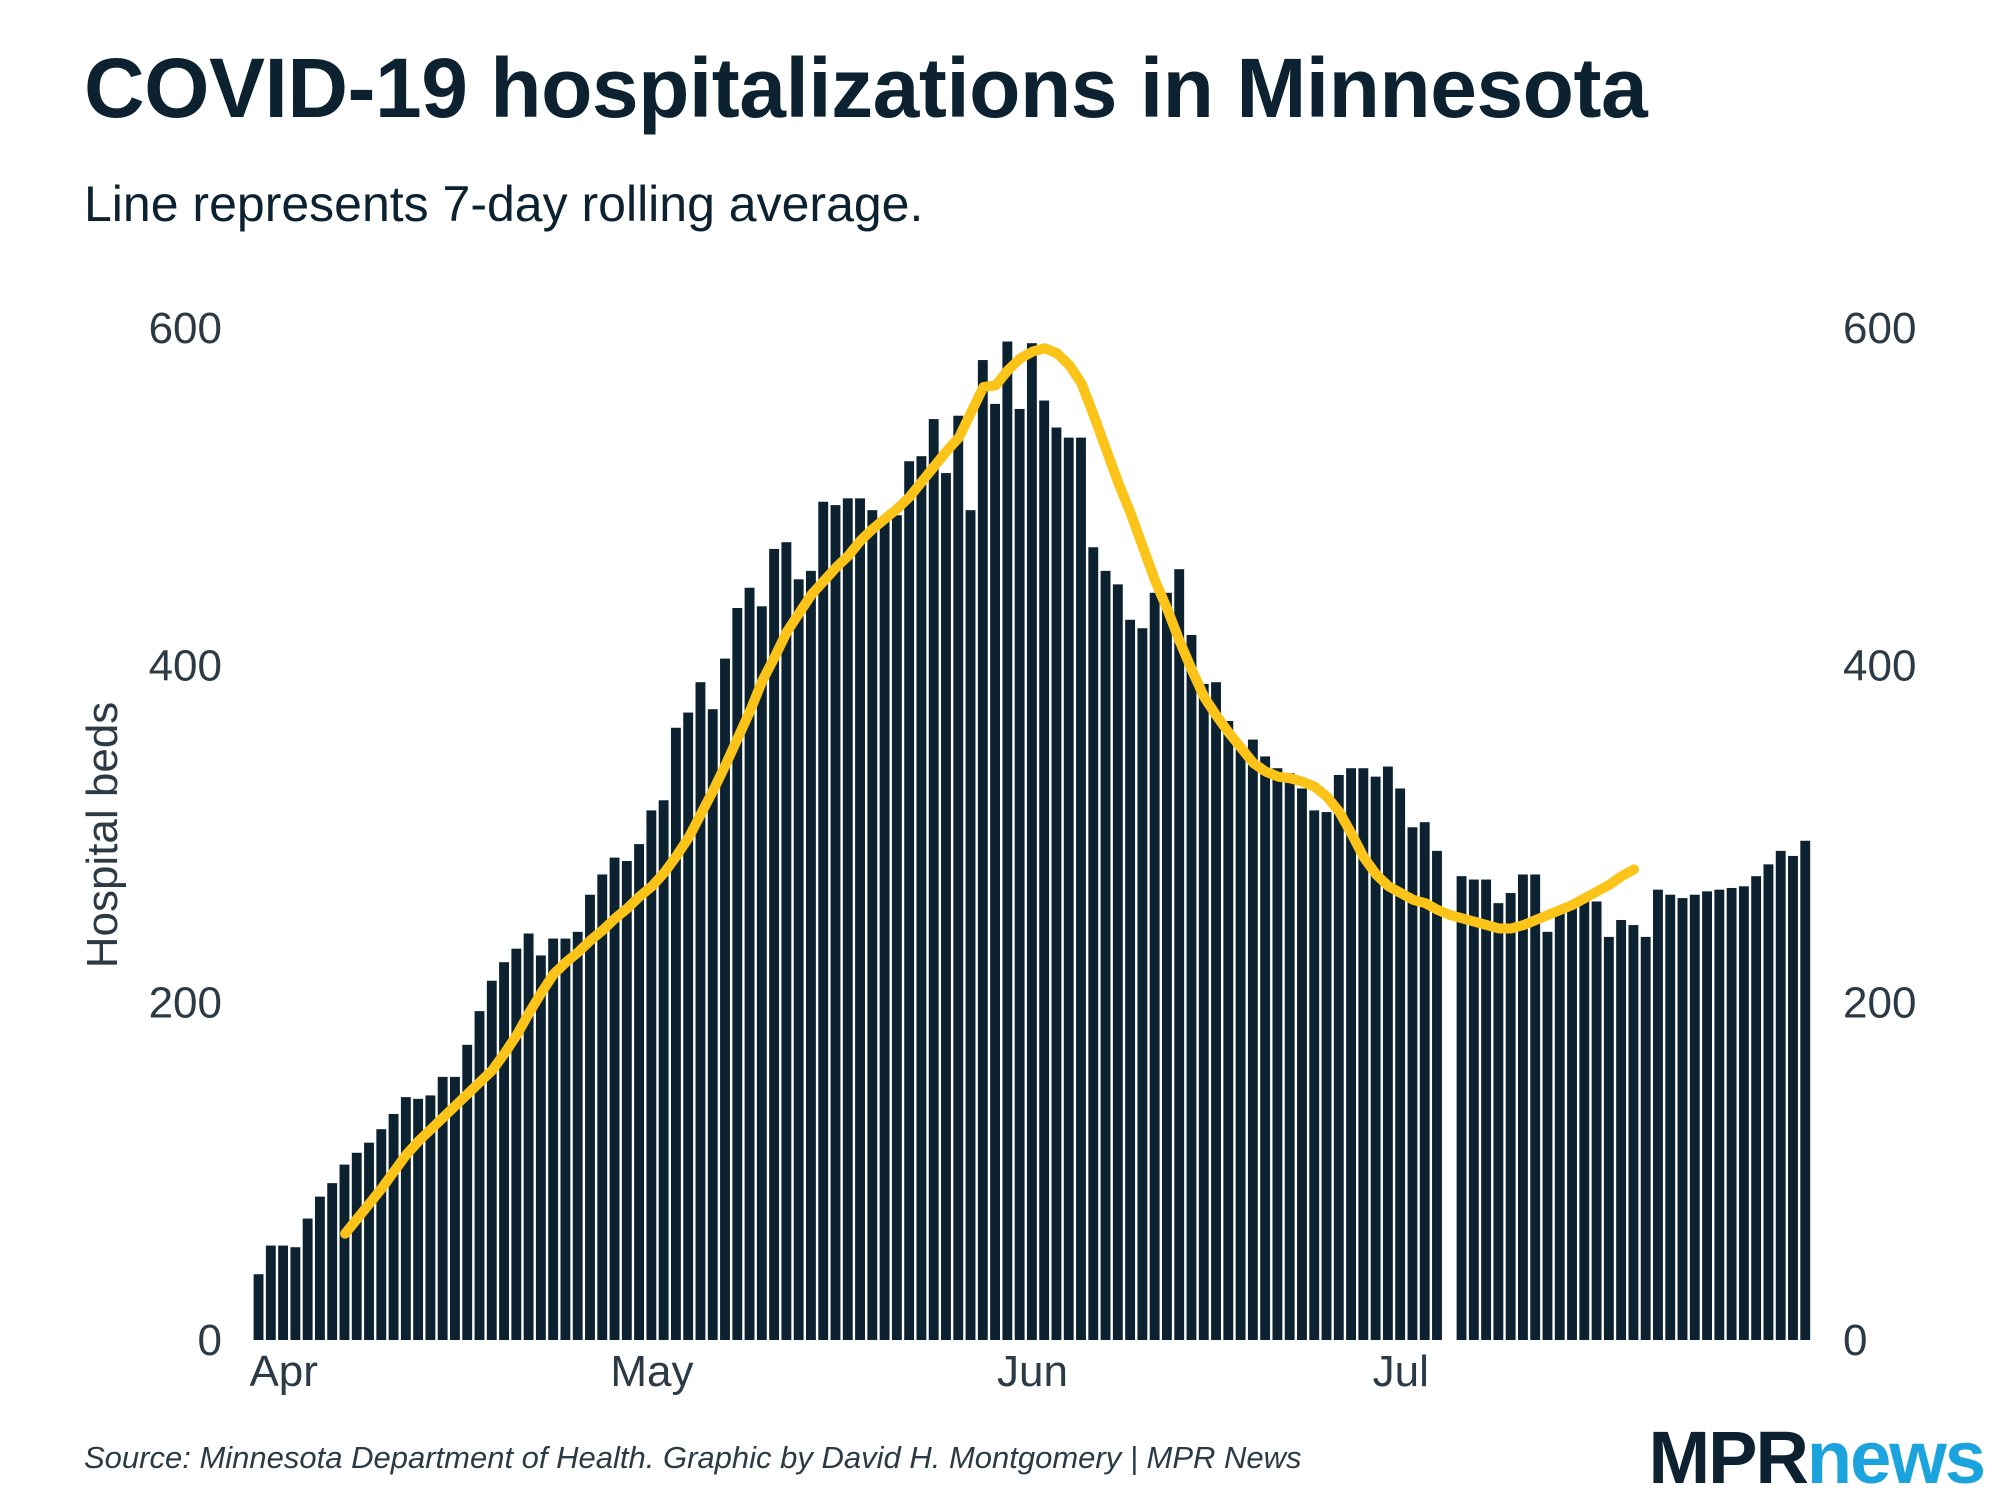  I want to click on chart-title: COVID-19 hospitalizations in Minnesota, so click(866, 88).